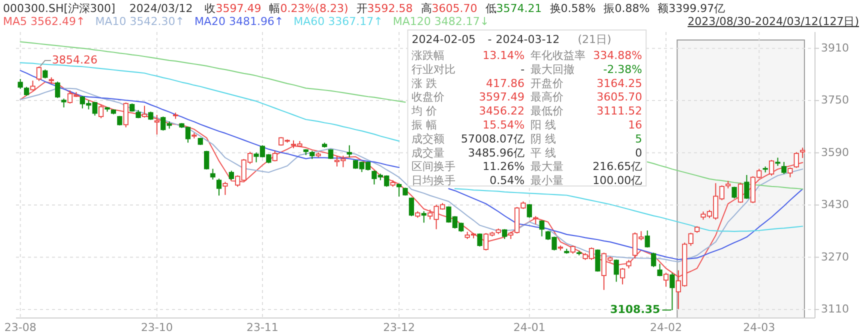 The image size is (865, 336). I want to click on annotation: 0, so click(638, 153).